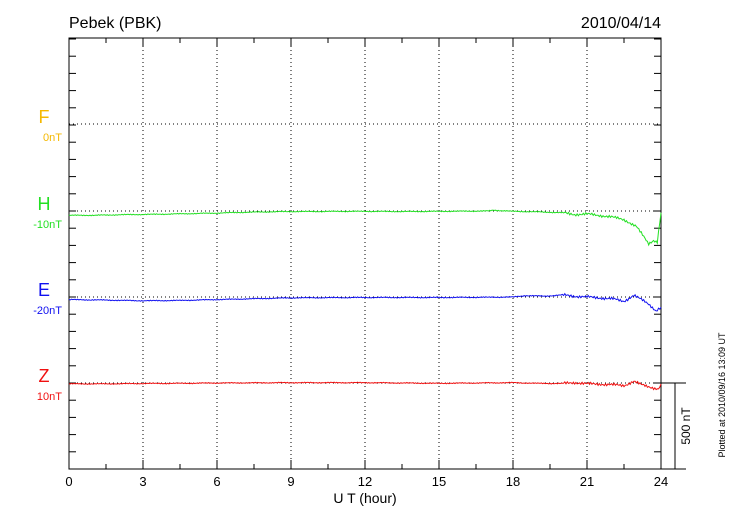 This screenshot has height=520, width=730. What do you see at coordinates (686, 426) in the screenshot?
I see `scale-bar-label: 500 nT` at bounding box center [686, 426].